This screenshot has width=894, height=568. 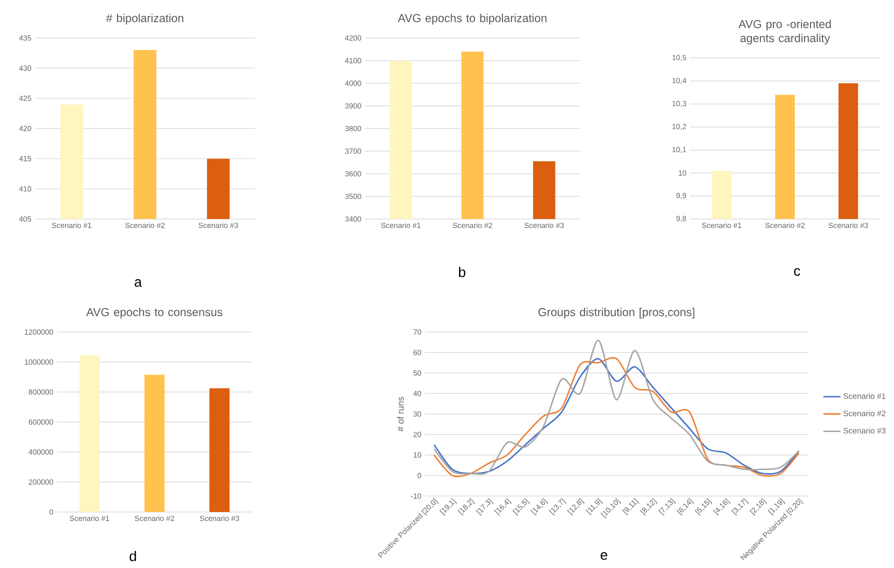 What do you see at coordinates (865, 396) in the screenshot?
I see `legend-label: Scenario #1` at bounding box center [865, 396].